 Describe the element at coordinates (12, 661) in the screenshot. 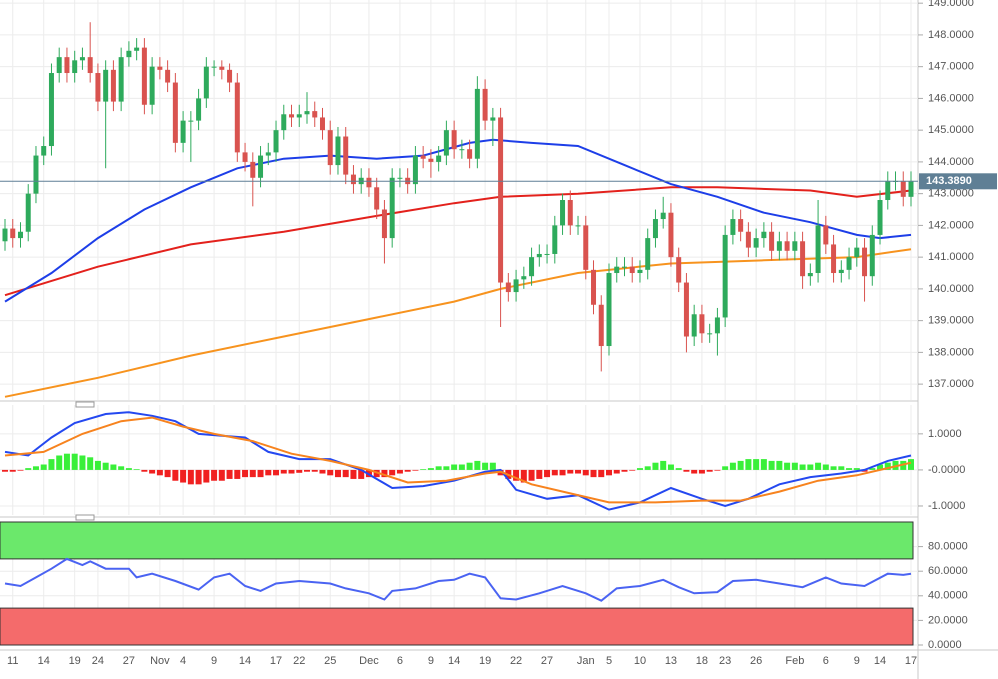

I see `x-tick-label: 11` at that location.